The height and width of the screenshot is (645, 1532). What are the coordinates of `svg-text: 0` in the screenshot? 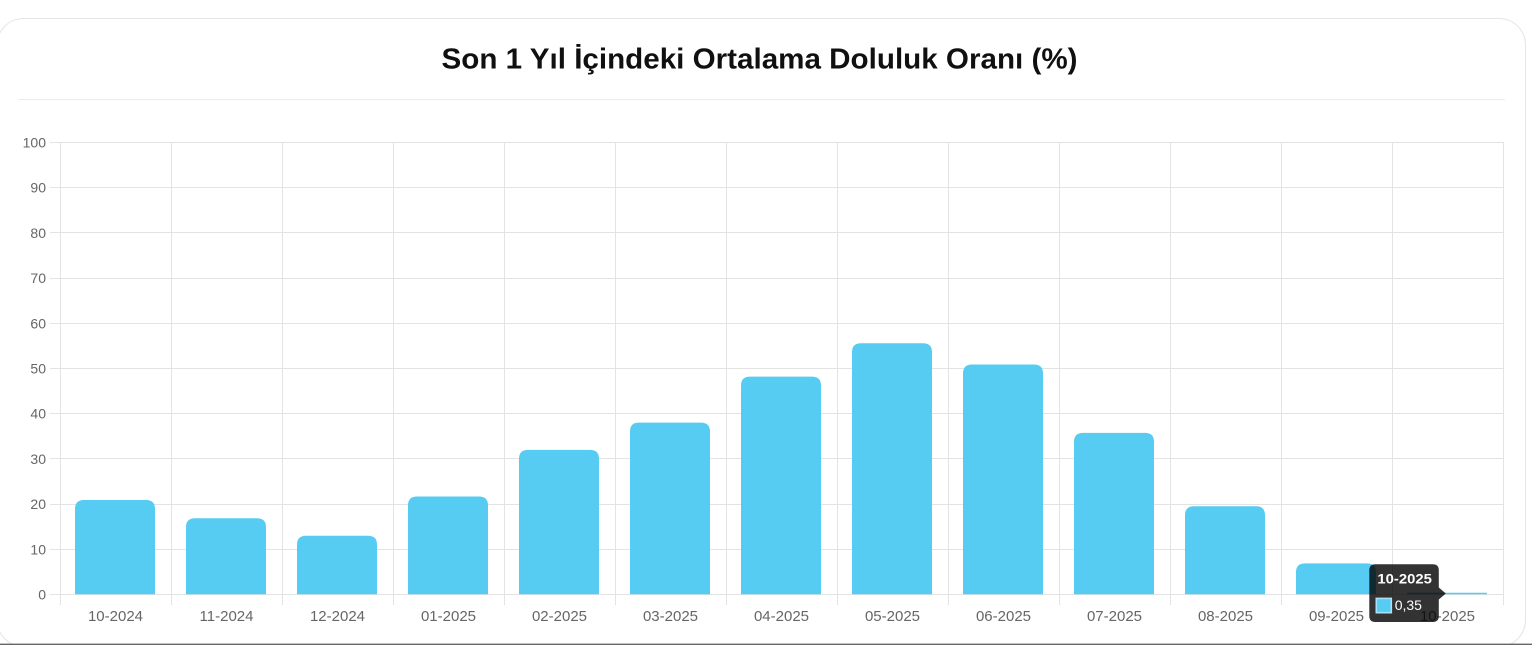 It's located at (42, 595).